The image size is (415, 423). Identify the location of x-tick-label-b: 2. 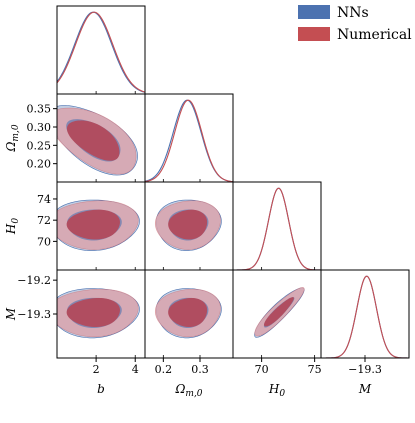
(96, 369).